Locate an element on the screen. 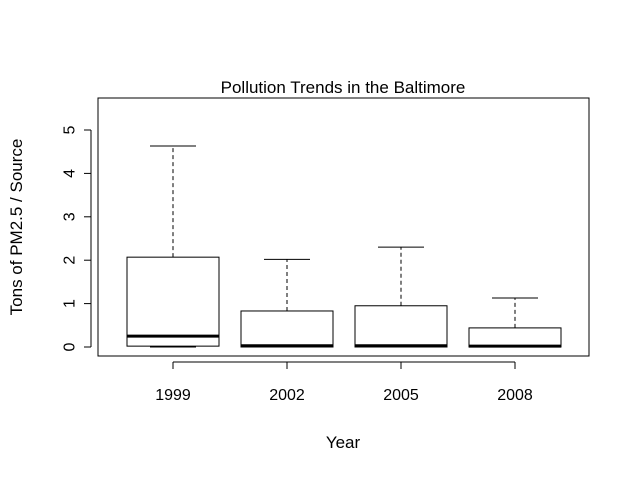  y-tick-label: 0 is located at coordinates (70, 346).